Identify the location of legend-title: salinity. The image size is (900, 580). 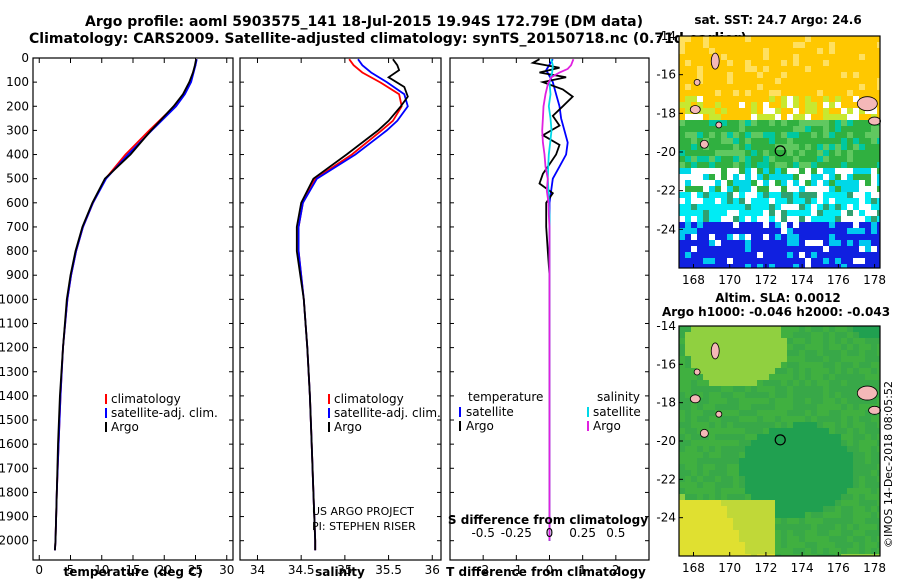
(618, 397).